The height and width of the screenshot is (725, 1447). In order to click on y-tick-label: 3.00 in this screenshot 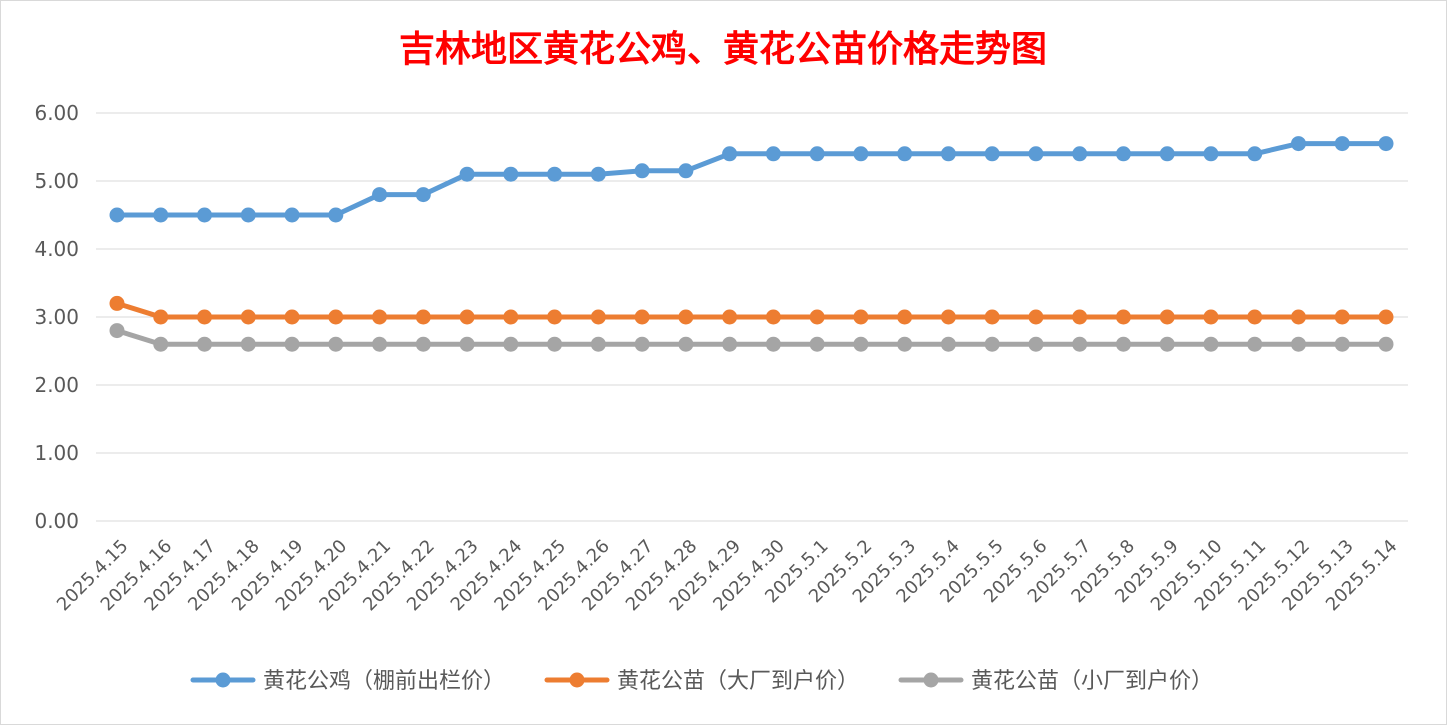, I will do `click(56, 317)`.